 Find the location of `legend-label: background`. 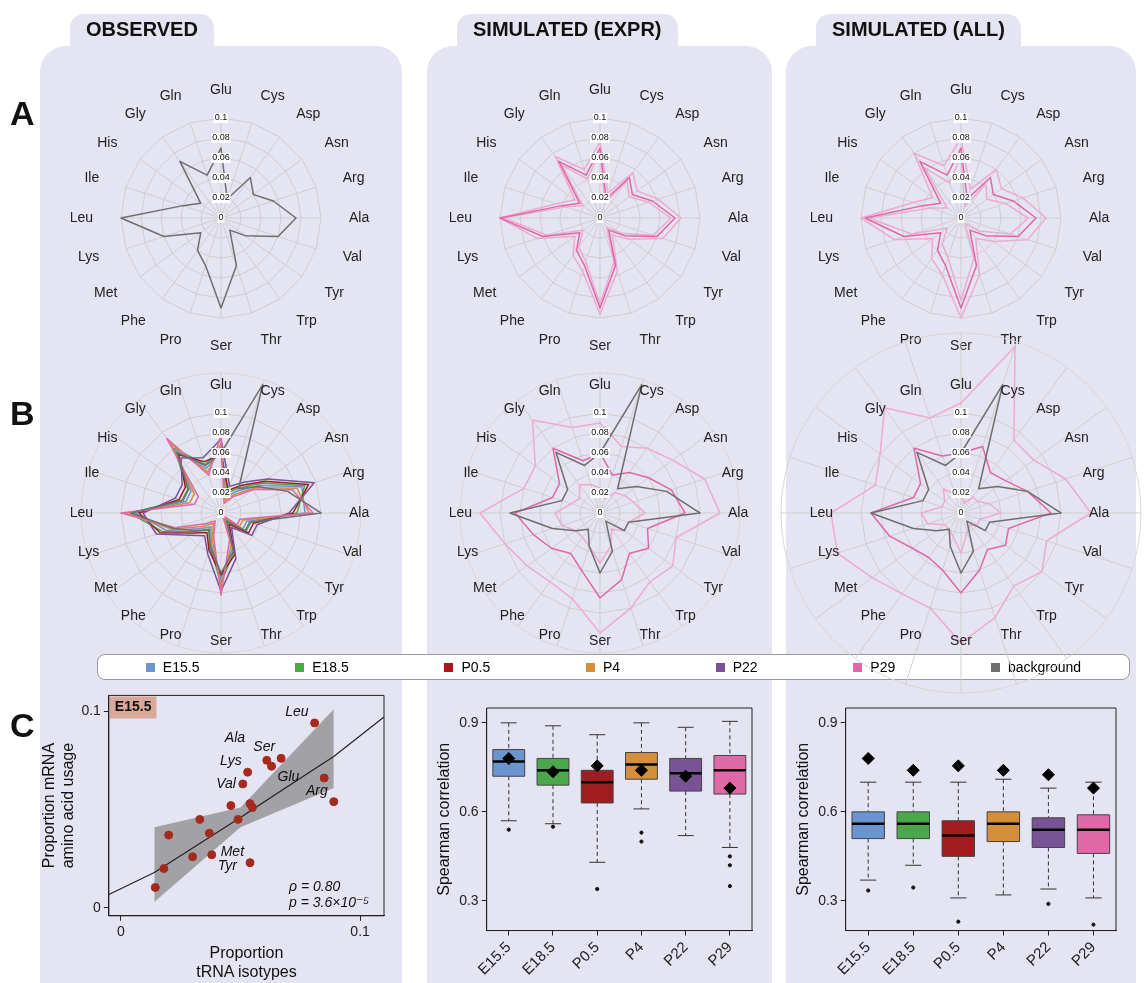

legend-label: background is located at coordinates (1044, 667).